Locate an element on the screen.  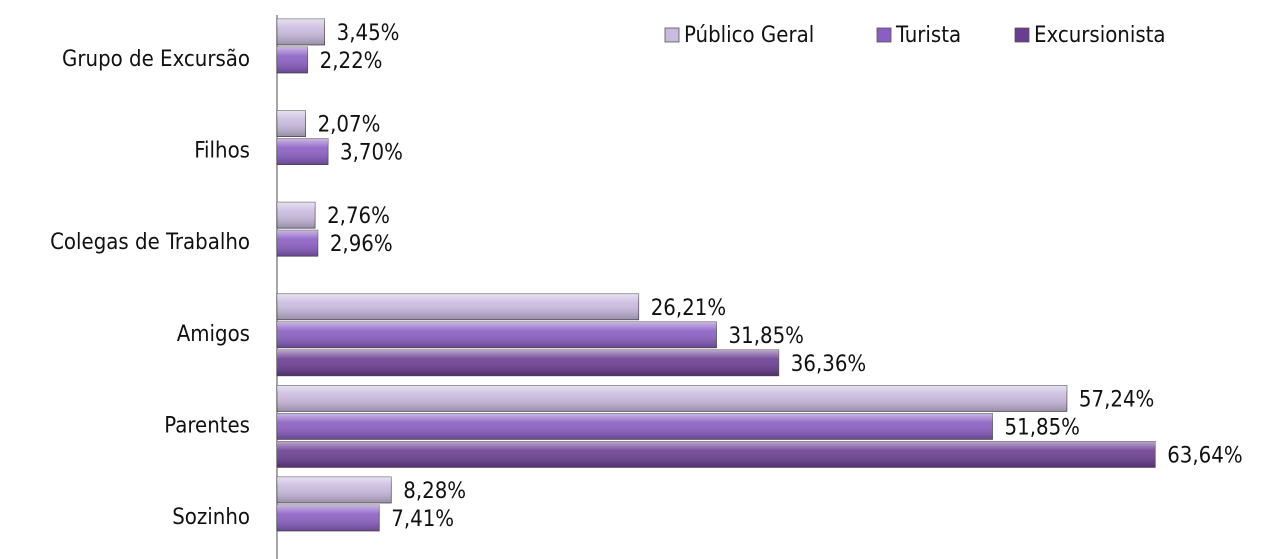
data-label: 51,85% is located at coordinates (1042, 427).